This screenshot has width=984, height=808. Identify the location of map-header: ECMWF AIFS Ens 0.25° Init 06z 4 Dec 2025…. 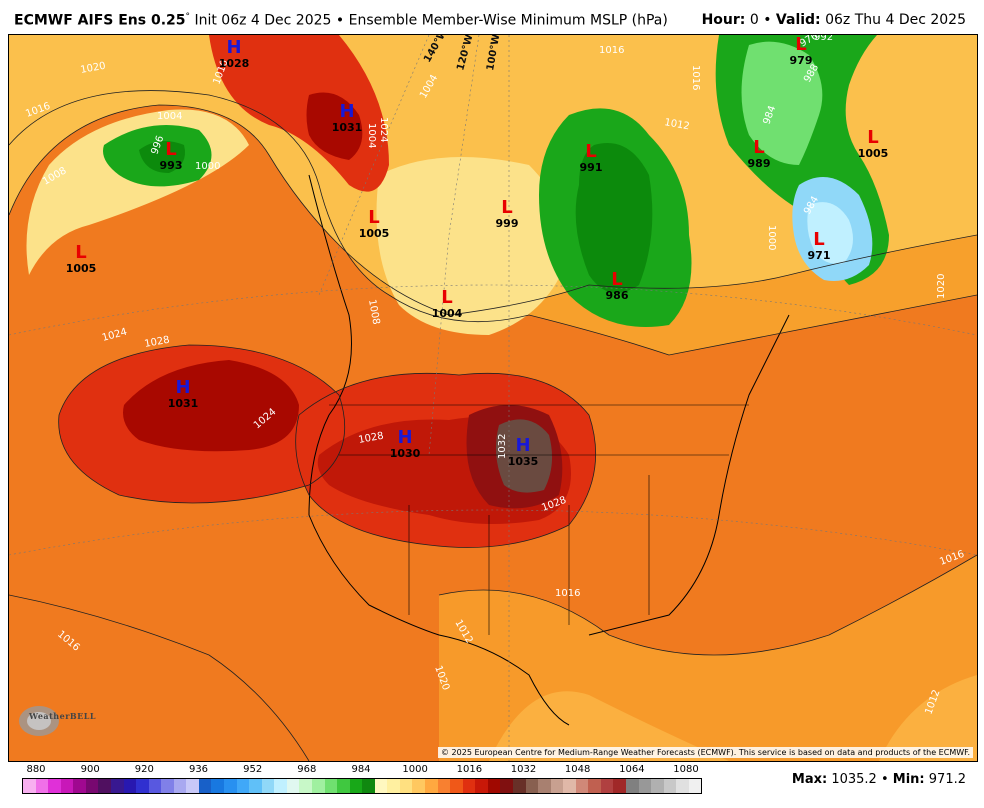
(492, 17).